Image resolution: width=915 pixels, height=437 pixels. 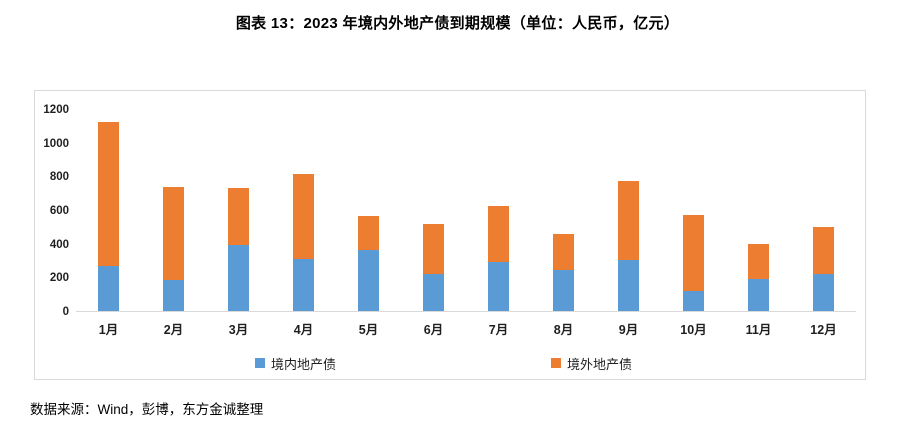 I want to click on legend-item: 境内地产债, so click(x=295, y=363).